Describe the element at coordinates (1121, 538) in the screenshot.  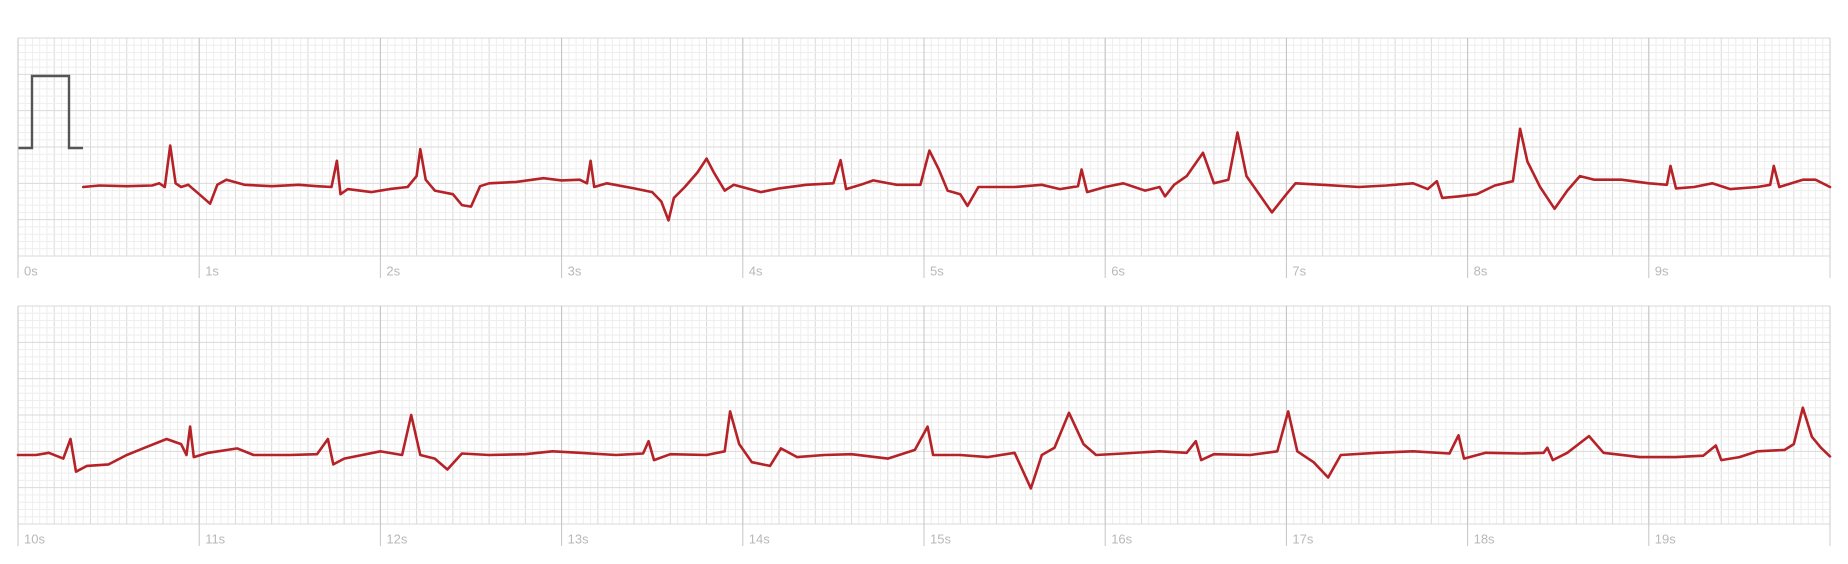
I see `x-tick-label: 16s` at that location.